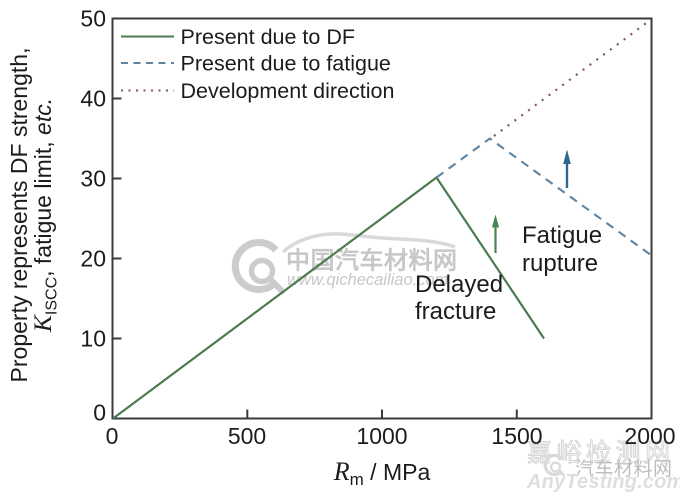  Describe the element at coordinates (268, 37) in the screenshot. I see `svg-text: Present due to DF` at that location.